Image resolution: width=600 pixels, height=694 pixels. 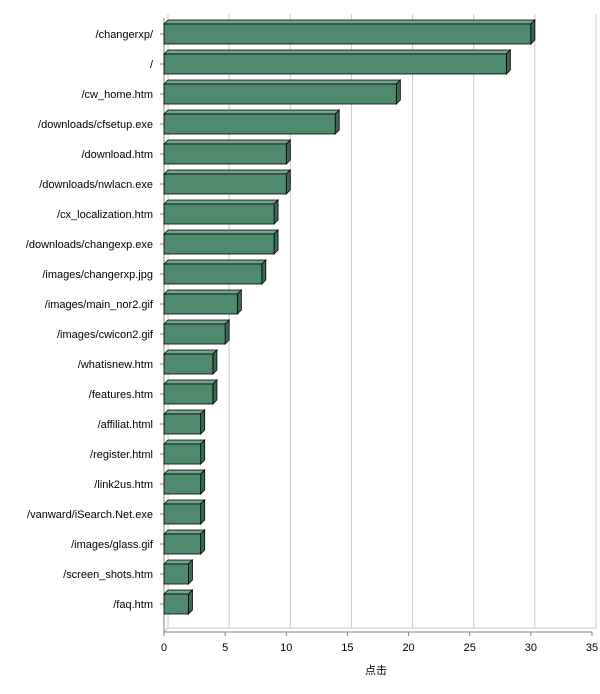 I want to click on category-label: /cx_localization.htm, so click(x=105, y=215).